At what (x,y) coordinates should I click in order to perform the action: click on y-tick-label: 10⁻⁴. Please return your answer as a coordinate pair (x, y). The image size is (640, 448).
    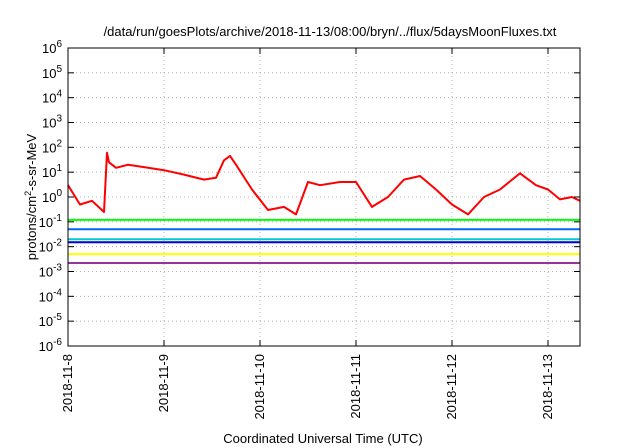
    Looking at the image, I should click on (51, 295).